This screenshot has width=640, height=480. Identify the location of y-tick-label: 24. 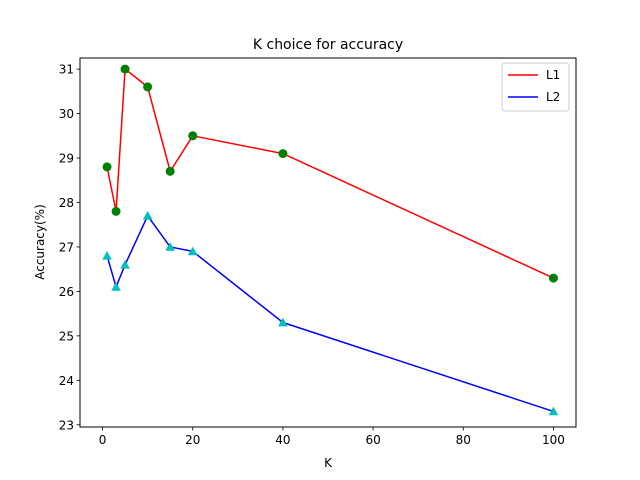
(66, 381).